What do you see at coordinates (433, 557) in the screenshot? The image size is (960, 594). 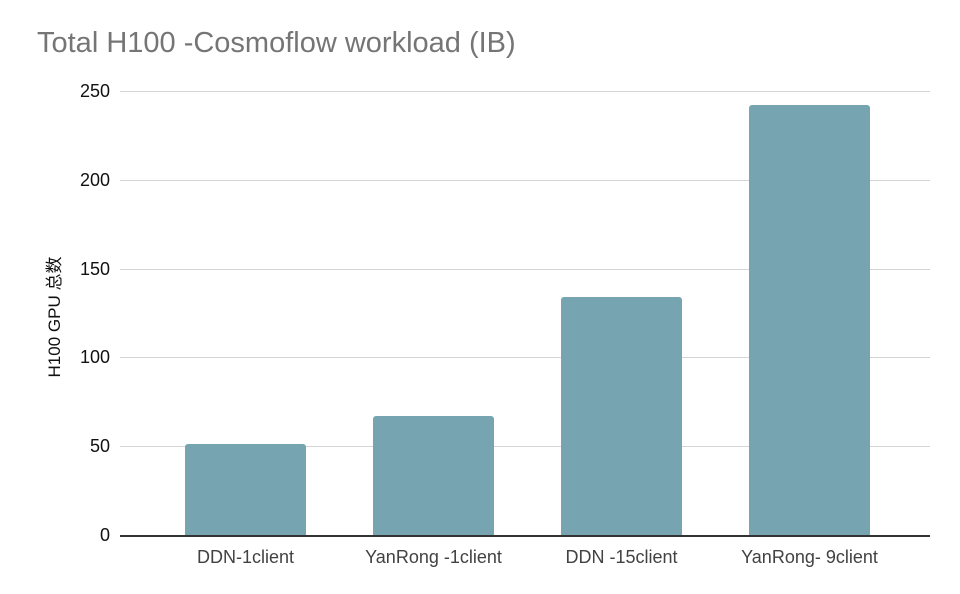 I see `x-tick-label-YanRong -1client: YanRong -1client` at bounding box center [433, 557].